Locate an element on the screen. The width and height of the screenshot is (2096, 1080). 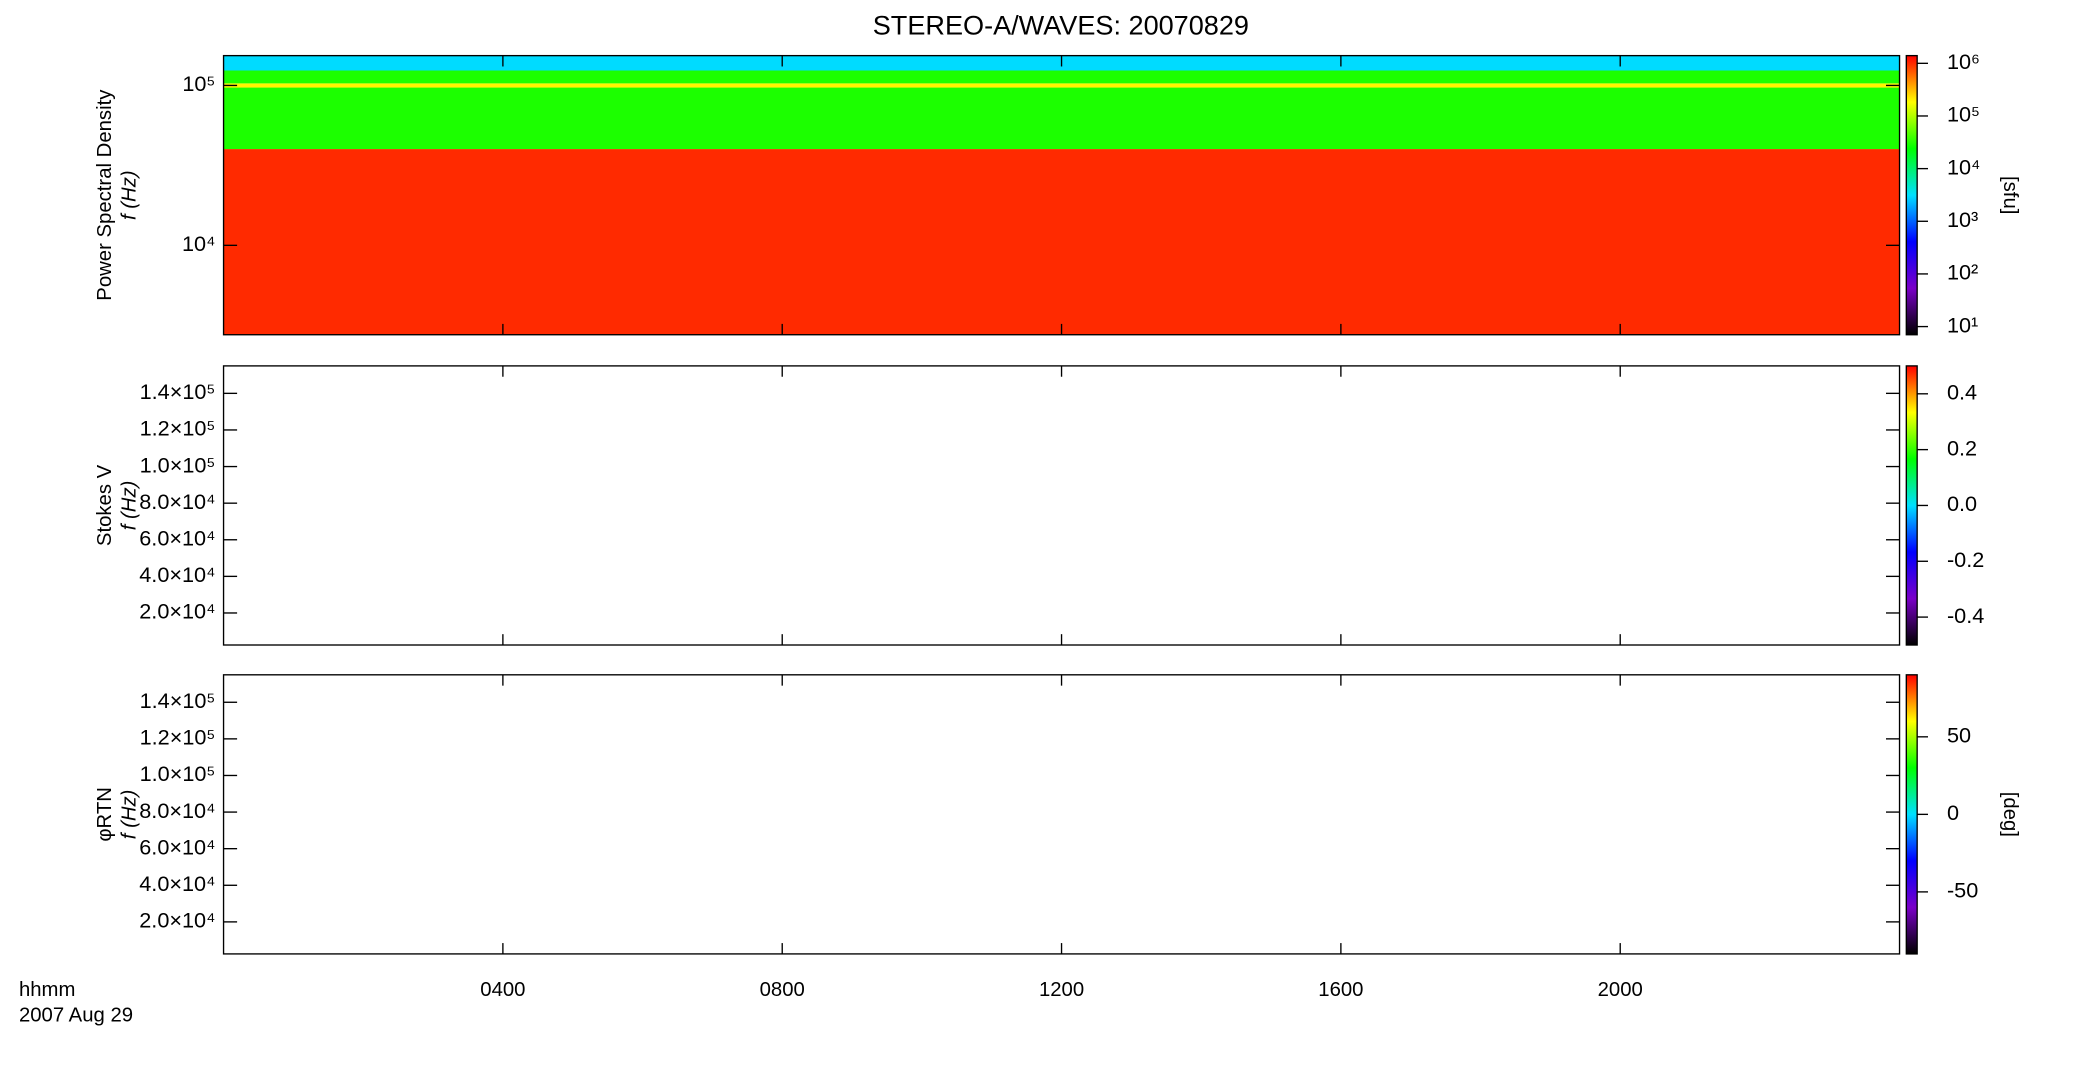
x-tick-label: 0800 is located at coordinates (782, 990).